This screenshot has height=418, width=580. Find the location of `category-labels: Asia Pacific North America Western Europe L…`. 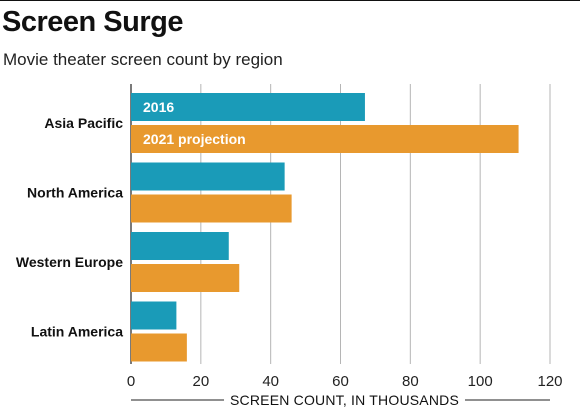

category-labels: Asia Pacific North America Western Europe L… is located at coordinates (69, 227).